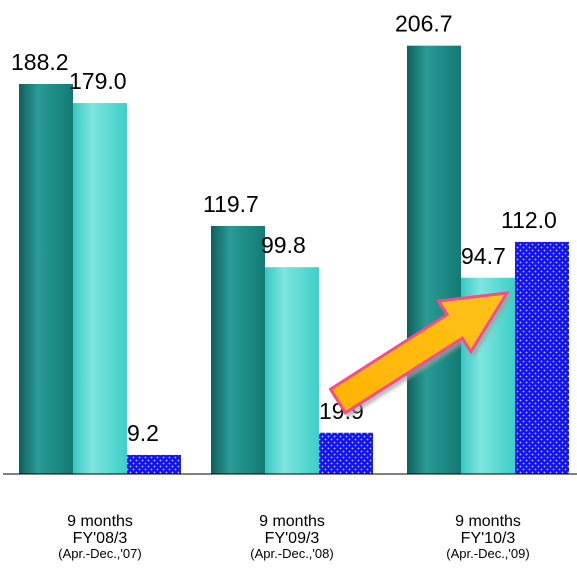 The width and height of the screenshot is (577, 569). Describe the element at coordinates (231, 204) in the screenshot. I see `value-label-series1-2: 119.7` at that location.